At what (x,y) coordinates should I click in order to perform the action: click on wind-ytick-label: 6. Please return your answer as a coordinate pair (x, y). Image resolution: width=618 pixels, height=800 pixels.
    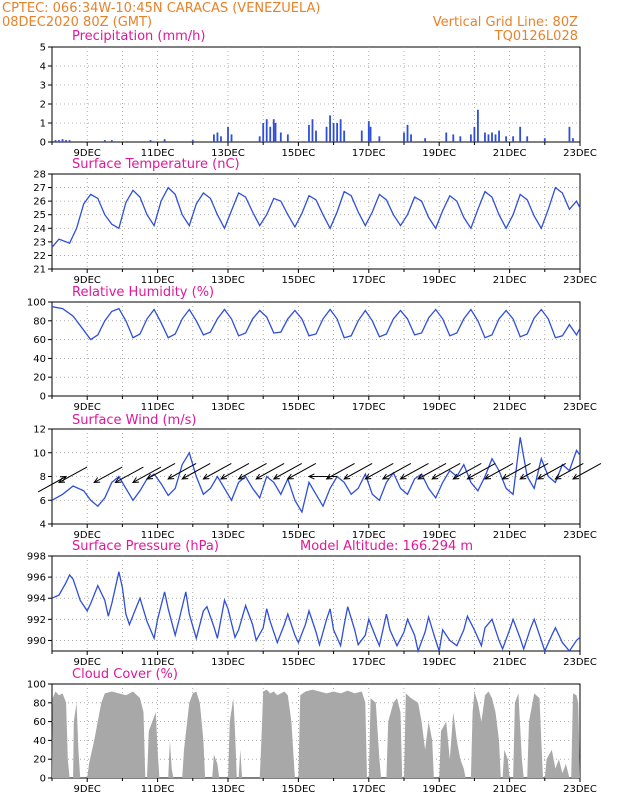
    Looking at the image, I should click on (43, 501).